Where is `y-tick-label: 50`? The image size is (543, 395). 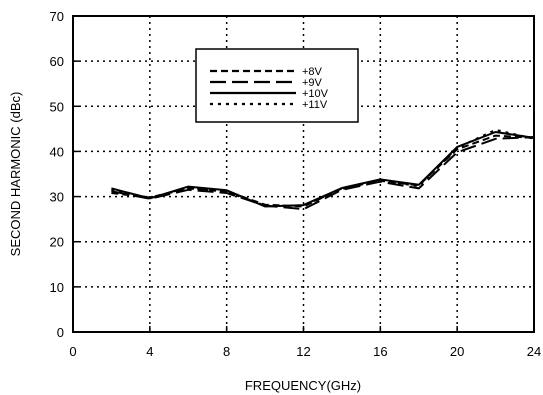 y-tick-label: 50 is located at coordinates (57, 106).